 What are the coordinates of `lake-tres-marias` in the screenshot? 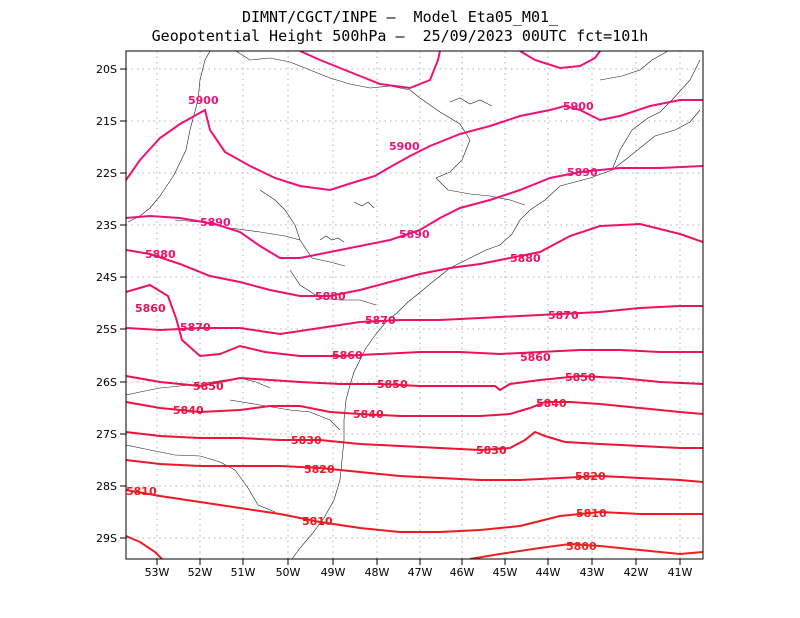 It's located at (364, 205).